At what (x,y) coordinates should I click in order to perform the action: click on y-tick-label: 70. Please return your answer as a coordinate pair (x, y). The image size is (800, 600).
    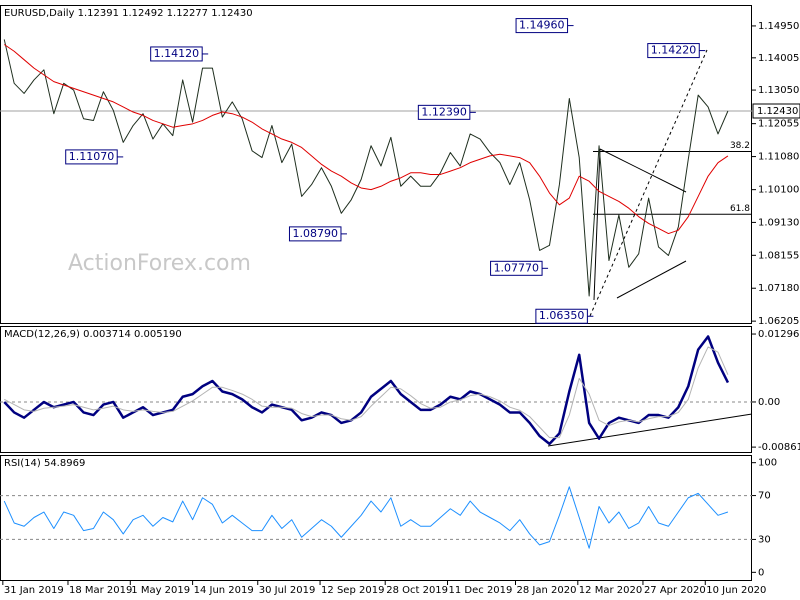
    Looking at the image, I should click on (764, 496).